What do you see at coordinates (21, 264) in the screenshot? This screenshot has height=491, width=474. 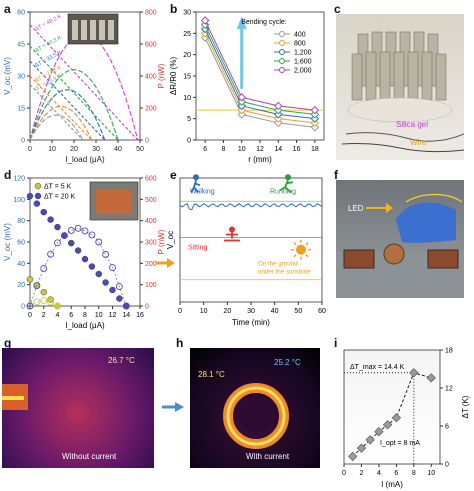 I see `y-left-tick-label: 40` at bounding box center [21, 264].